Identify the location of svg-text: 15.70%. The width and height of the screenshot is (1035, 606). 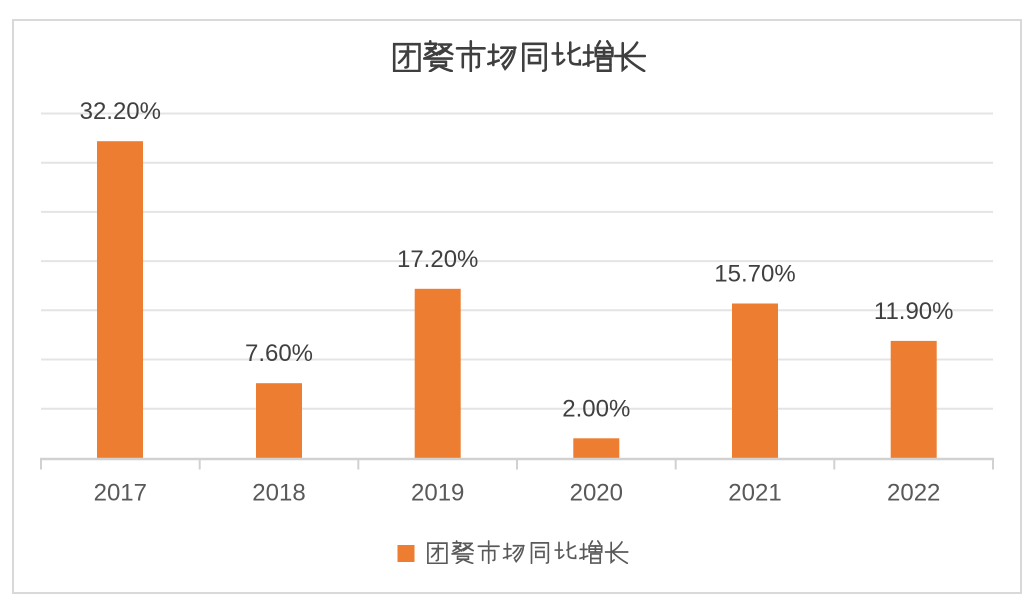
(754, 274).